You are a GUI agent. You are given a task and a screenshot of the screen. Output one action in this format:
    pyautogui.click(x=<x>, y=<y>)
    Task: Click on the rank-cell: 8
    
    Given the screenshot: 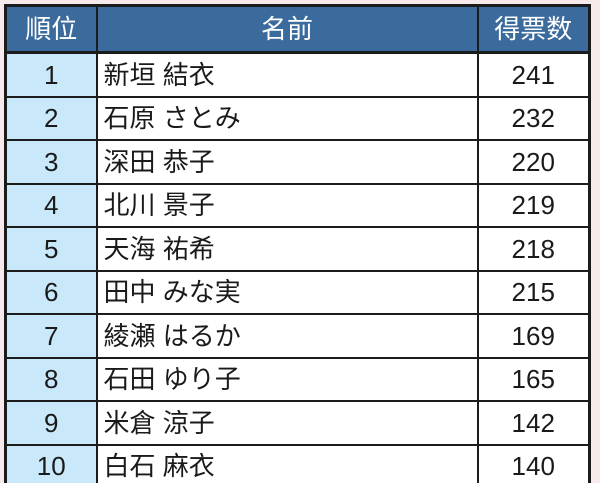 What is the action you would take?
    pyautogui.click(x=51, y=379)
    